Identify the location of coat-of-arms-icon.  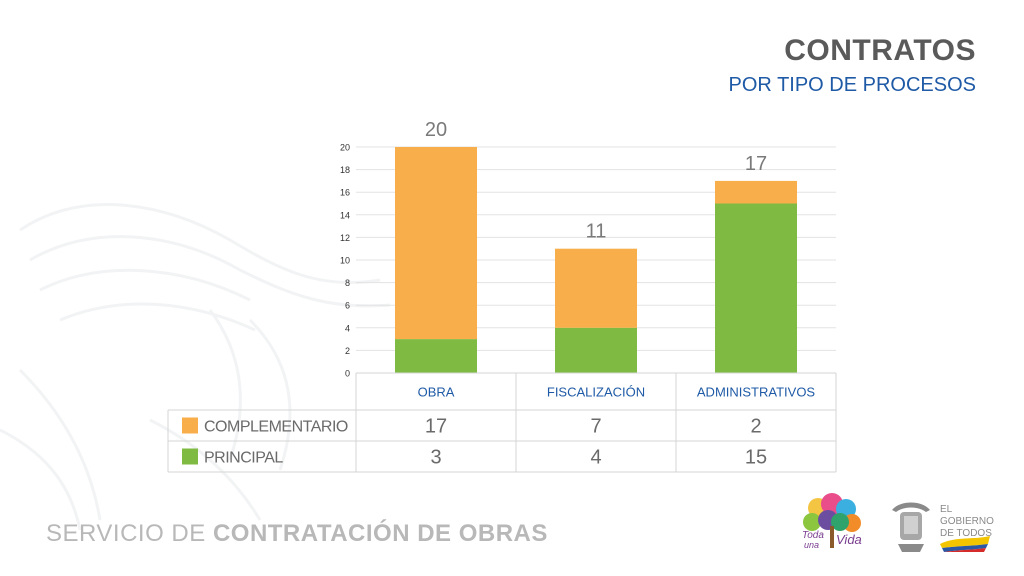
(911, 527).